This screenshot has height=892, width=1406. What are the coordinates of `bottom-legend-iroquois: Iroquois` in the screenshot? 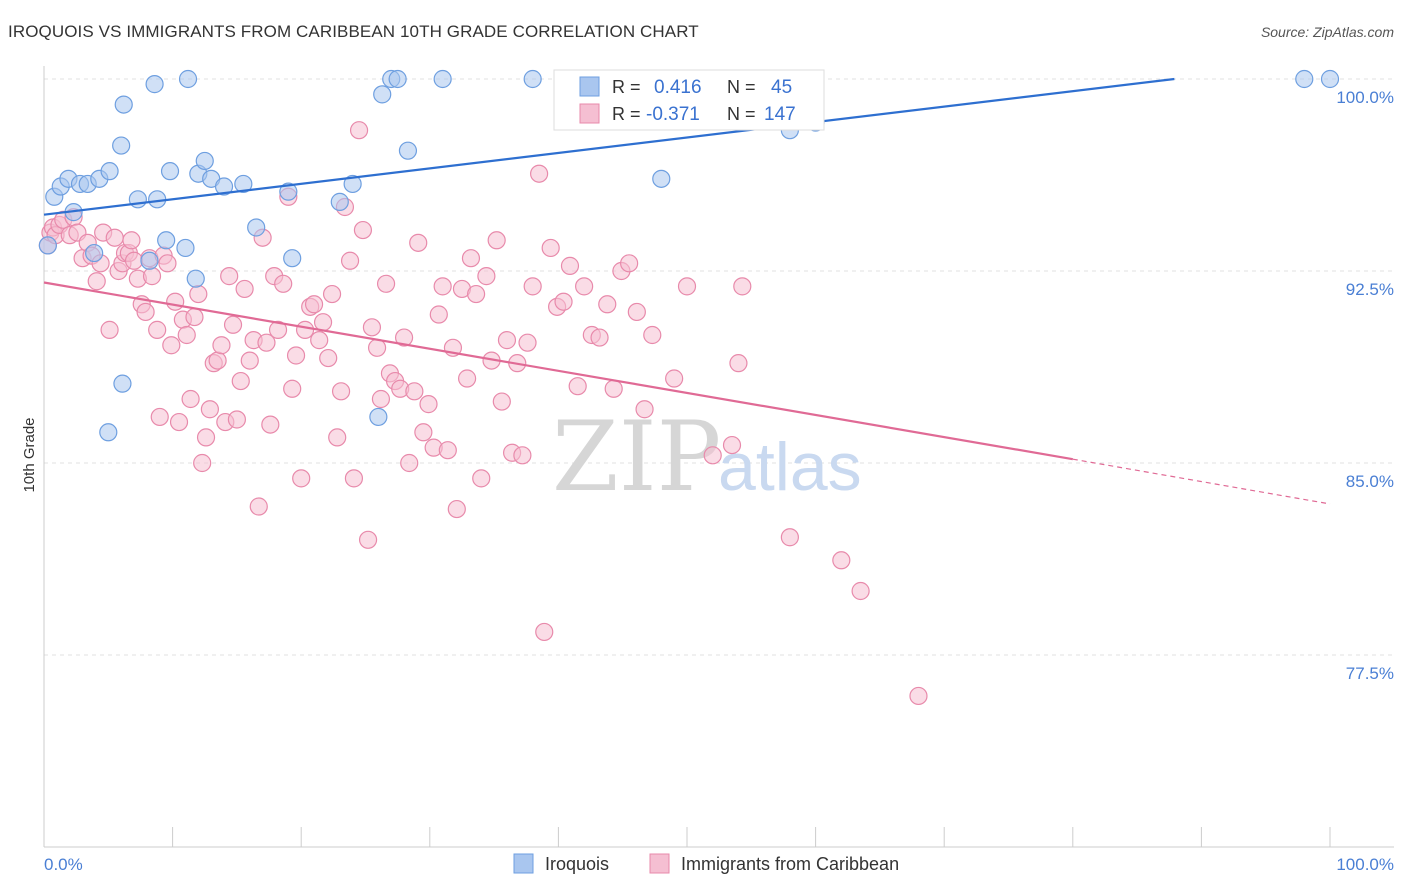 It's located at (577, 864).